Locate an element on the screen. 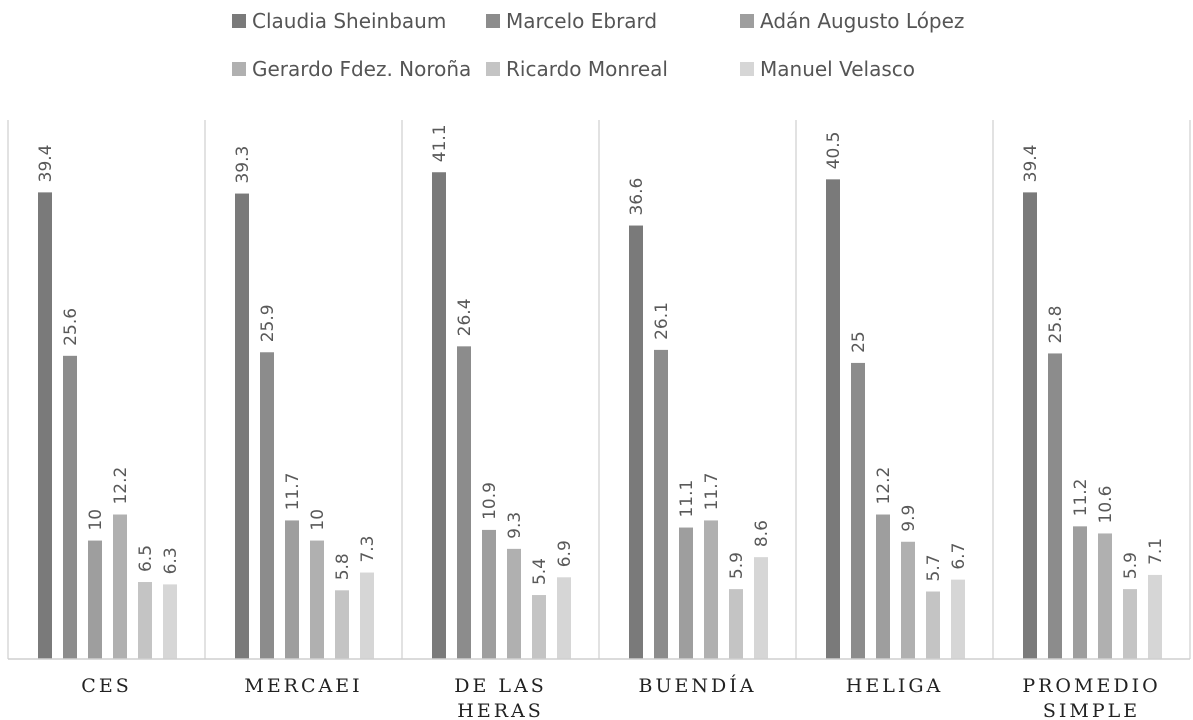 The image size is (1193, 720). value-label: 25 is located at coordinates (859, 342).